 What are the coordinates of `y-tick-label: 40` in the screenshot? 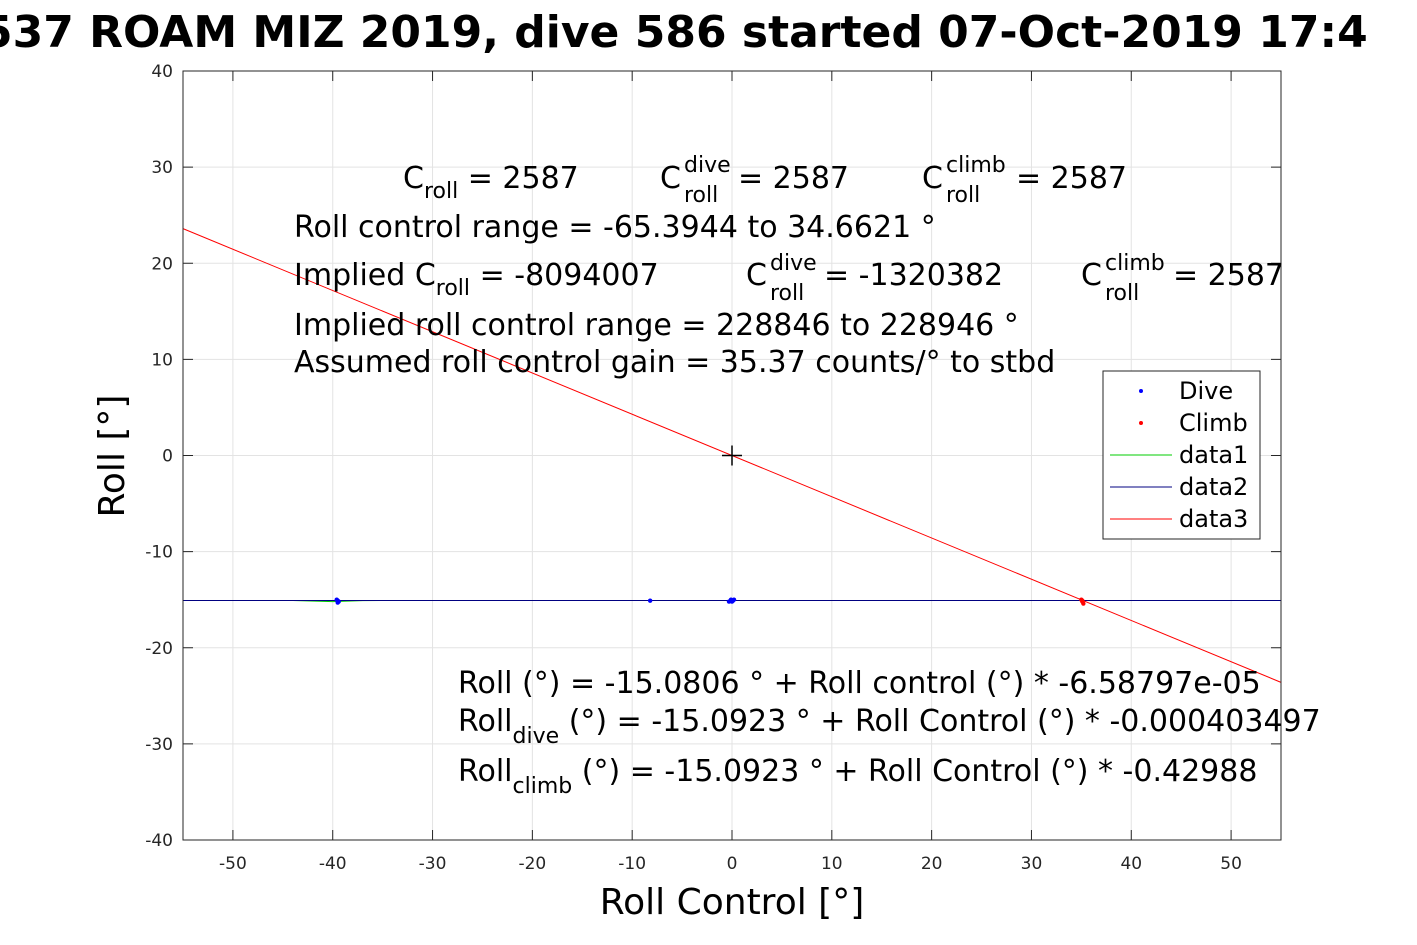 It's located at (162, 72).